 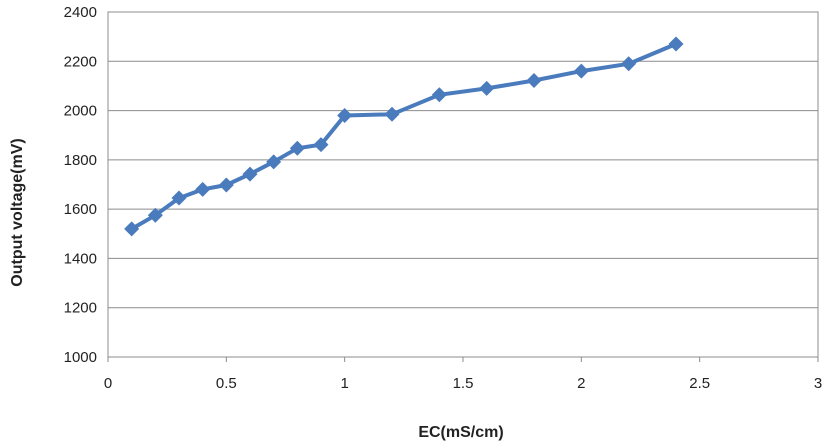 What do you see at coordinates (80, 12) in the screenshot?
I see `y-tick-label: 2400` at bounding box center [80, 12].